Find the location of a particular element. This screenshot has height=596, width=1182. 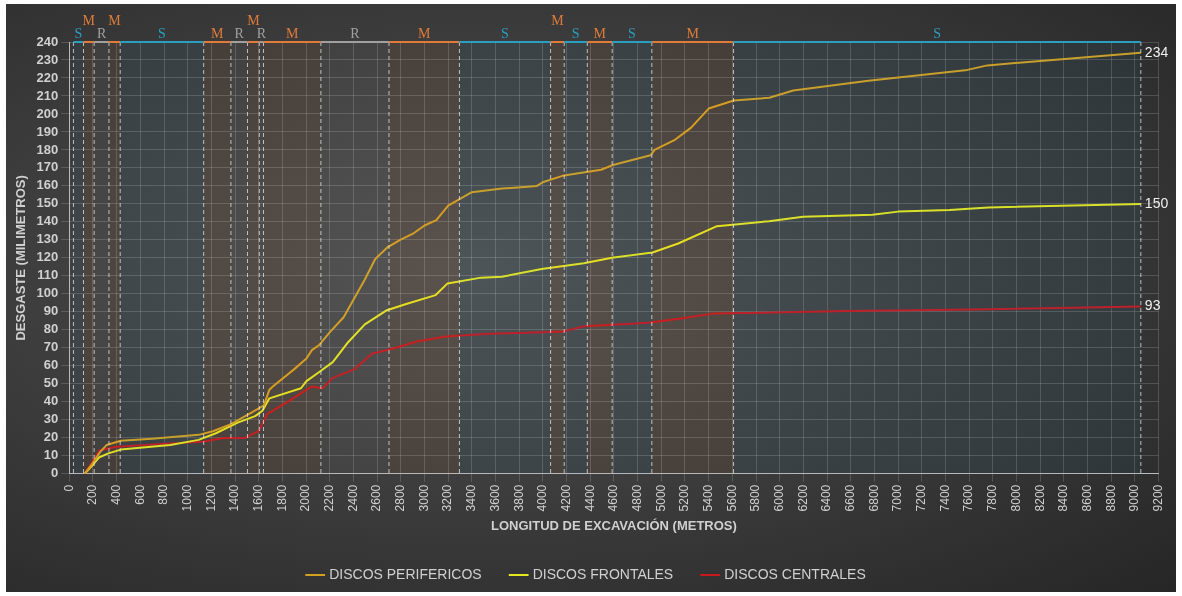

y-tick-label: 30 is located at coordinates (51, 419).